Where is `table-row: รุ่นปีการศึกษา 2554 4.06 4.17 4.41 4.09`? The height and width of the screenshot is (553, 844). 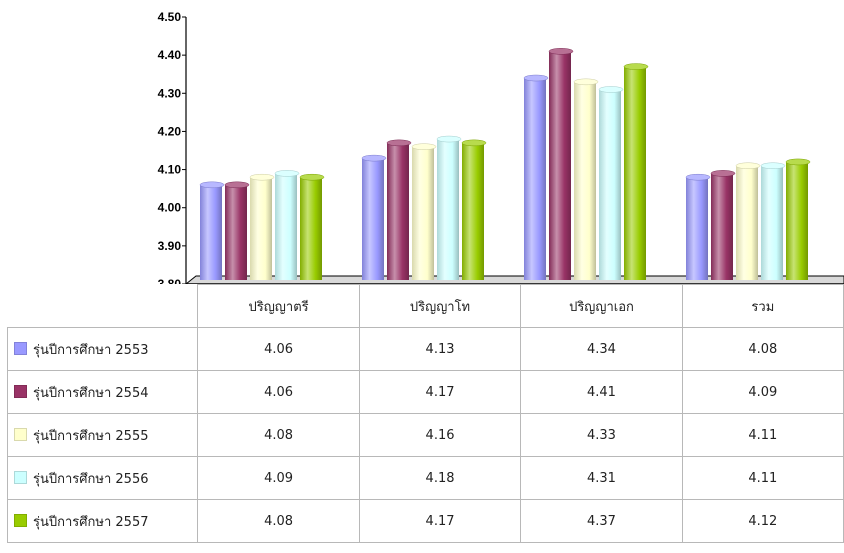 table-row: รุ่นปีการศึกษา 2554 4.06 4.17 4.41 4.09 is located at coordinates (425, 392).